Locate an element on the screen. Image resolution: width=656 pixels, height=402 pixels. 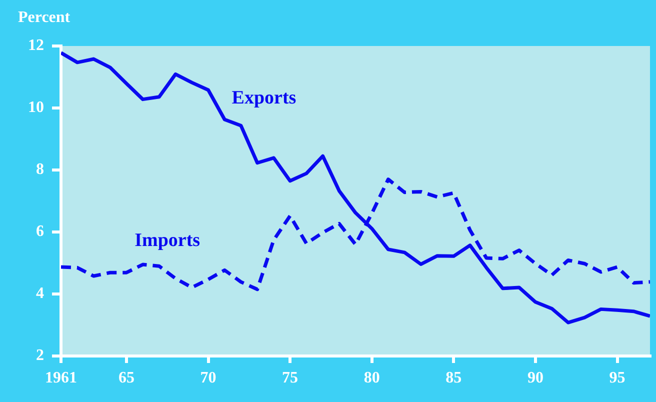
y-tick-label: 12 is located at coordinates (36, 45).